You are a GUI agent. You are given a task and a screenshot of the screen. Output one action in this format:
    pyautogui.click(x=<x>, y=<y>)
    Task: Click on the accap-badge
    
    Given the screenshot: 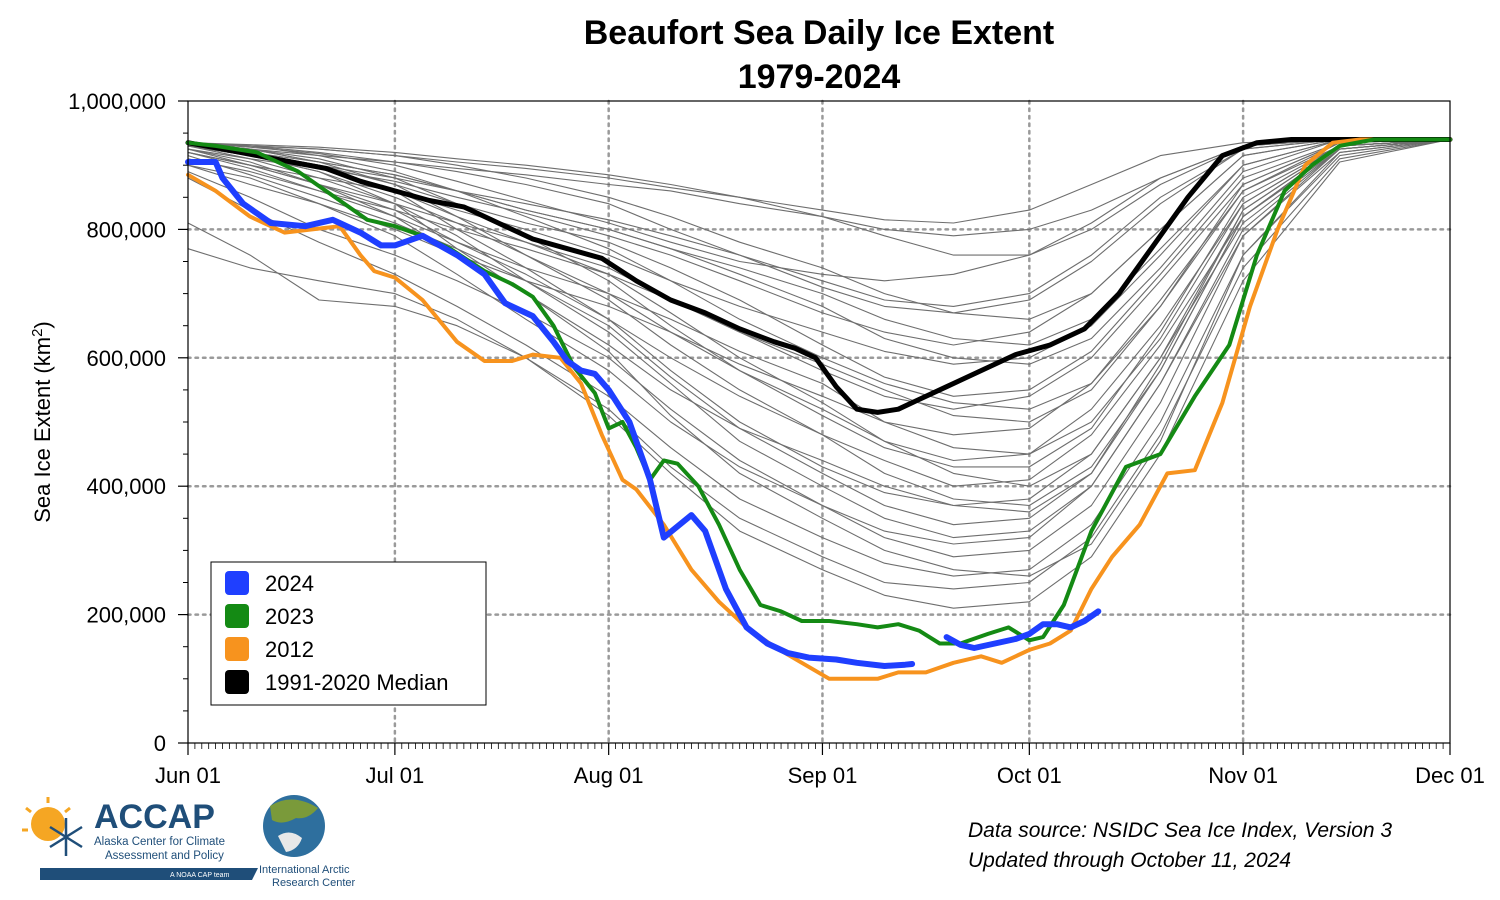 What is the action you would take?
    pyautogui.click(x=149, y=874)
    